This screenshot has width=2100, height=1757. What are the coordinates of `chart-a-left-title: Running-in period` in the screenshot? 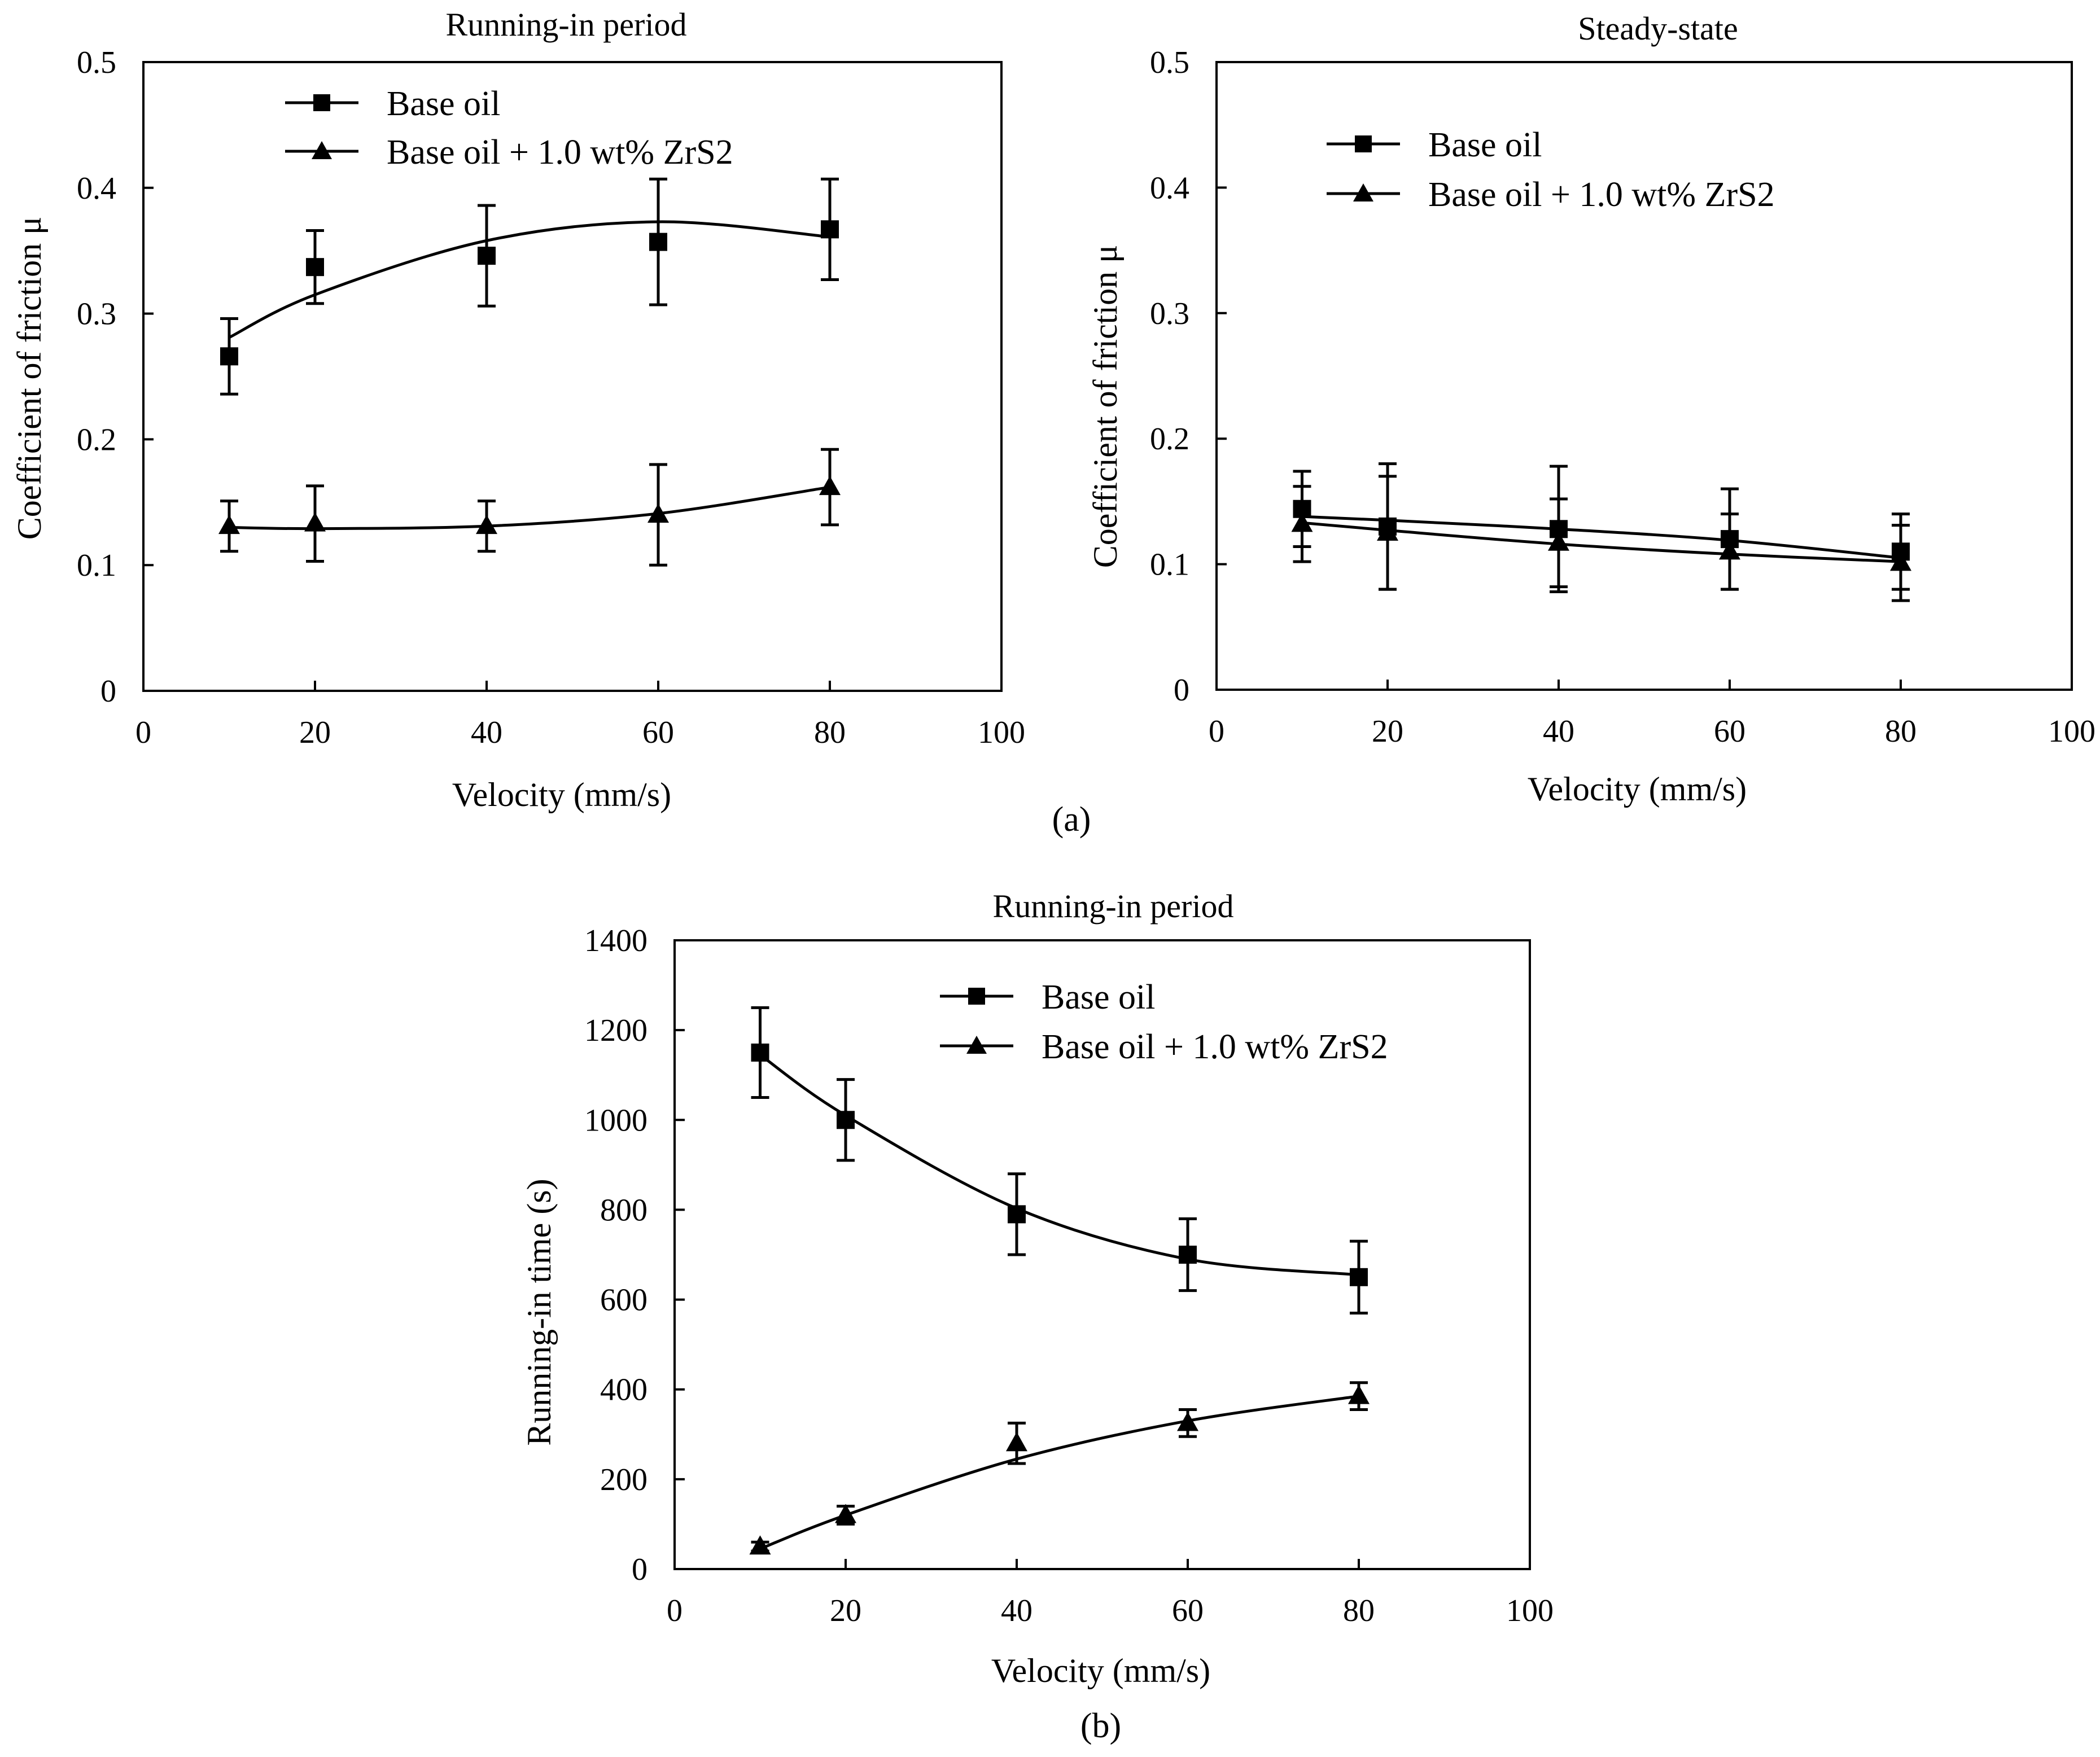 It's located at (566, 24).